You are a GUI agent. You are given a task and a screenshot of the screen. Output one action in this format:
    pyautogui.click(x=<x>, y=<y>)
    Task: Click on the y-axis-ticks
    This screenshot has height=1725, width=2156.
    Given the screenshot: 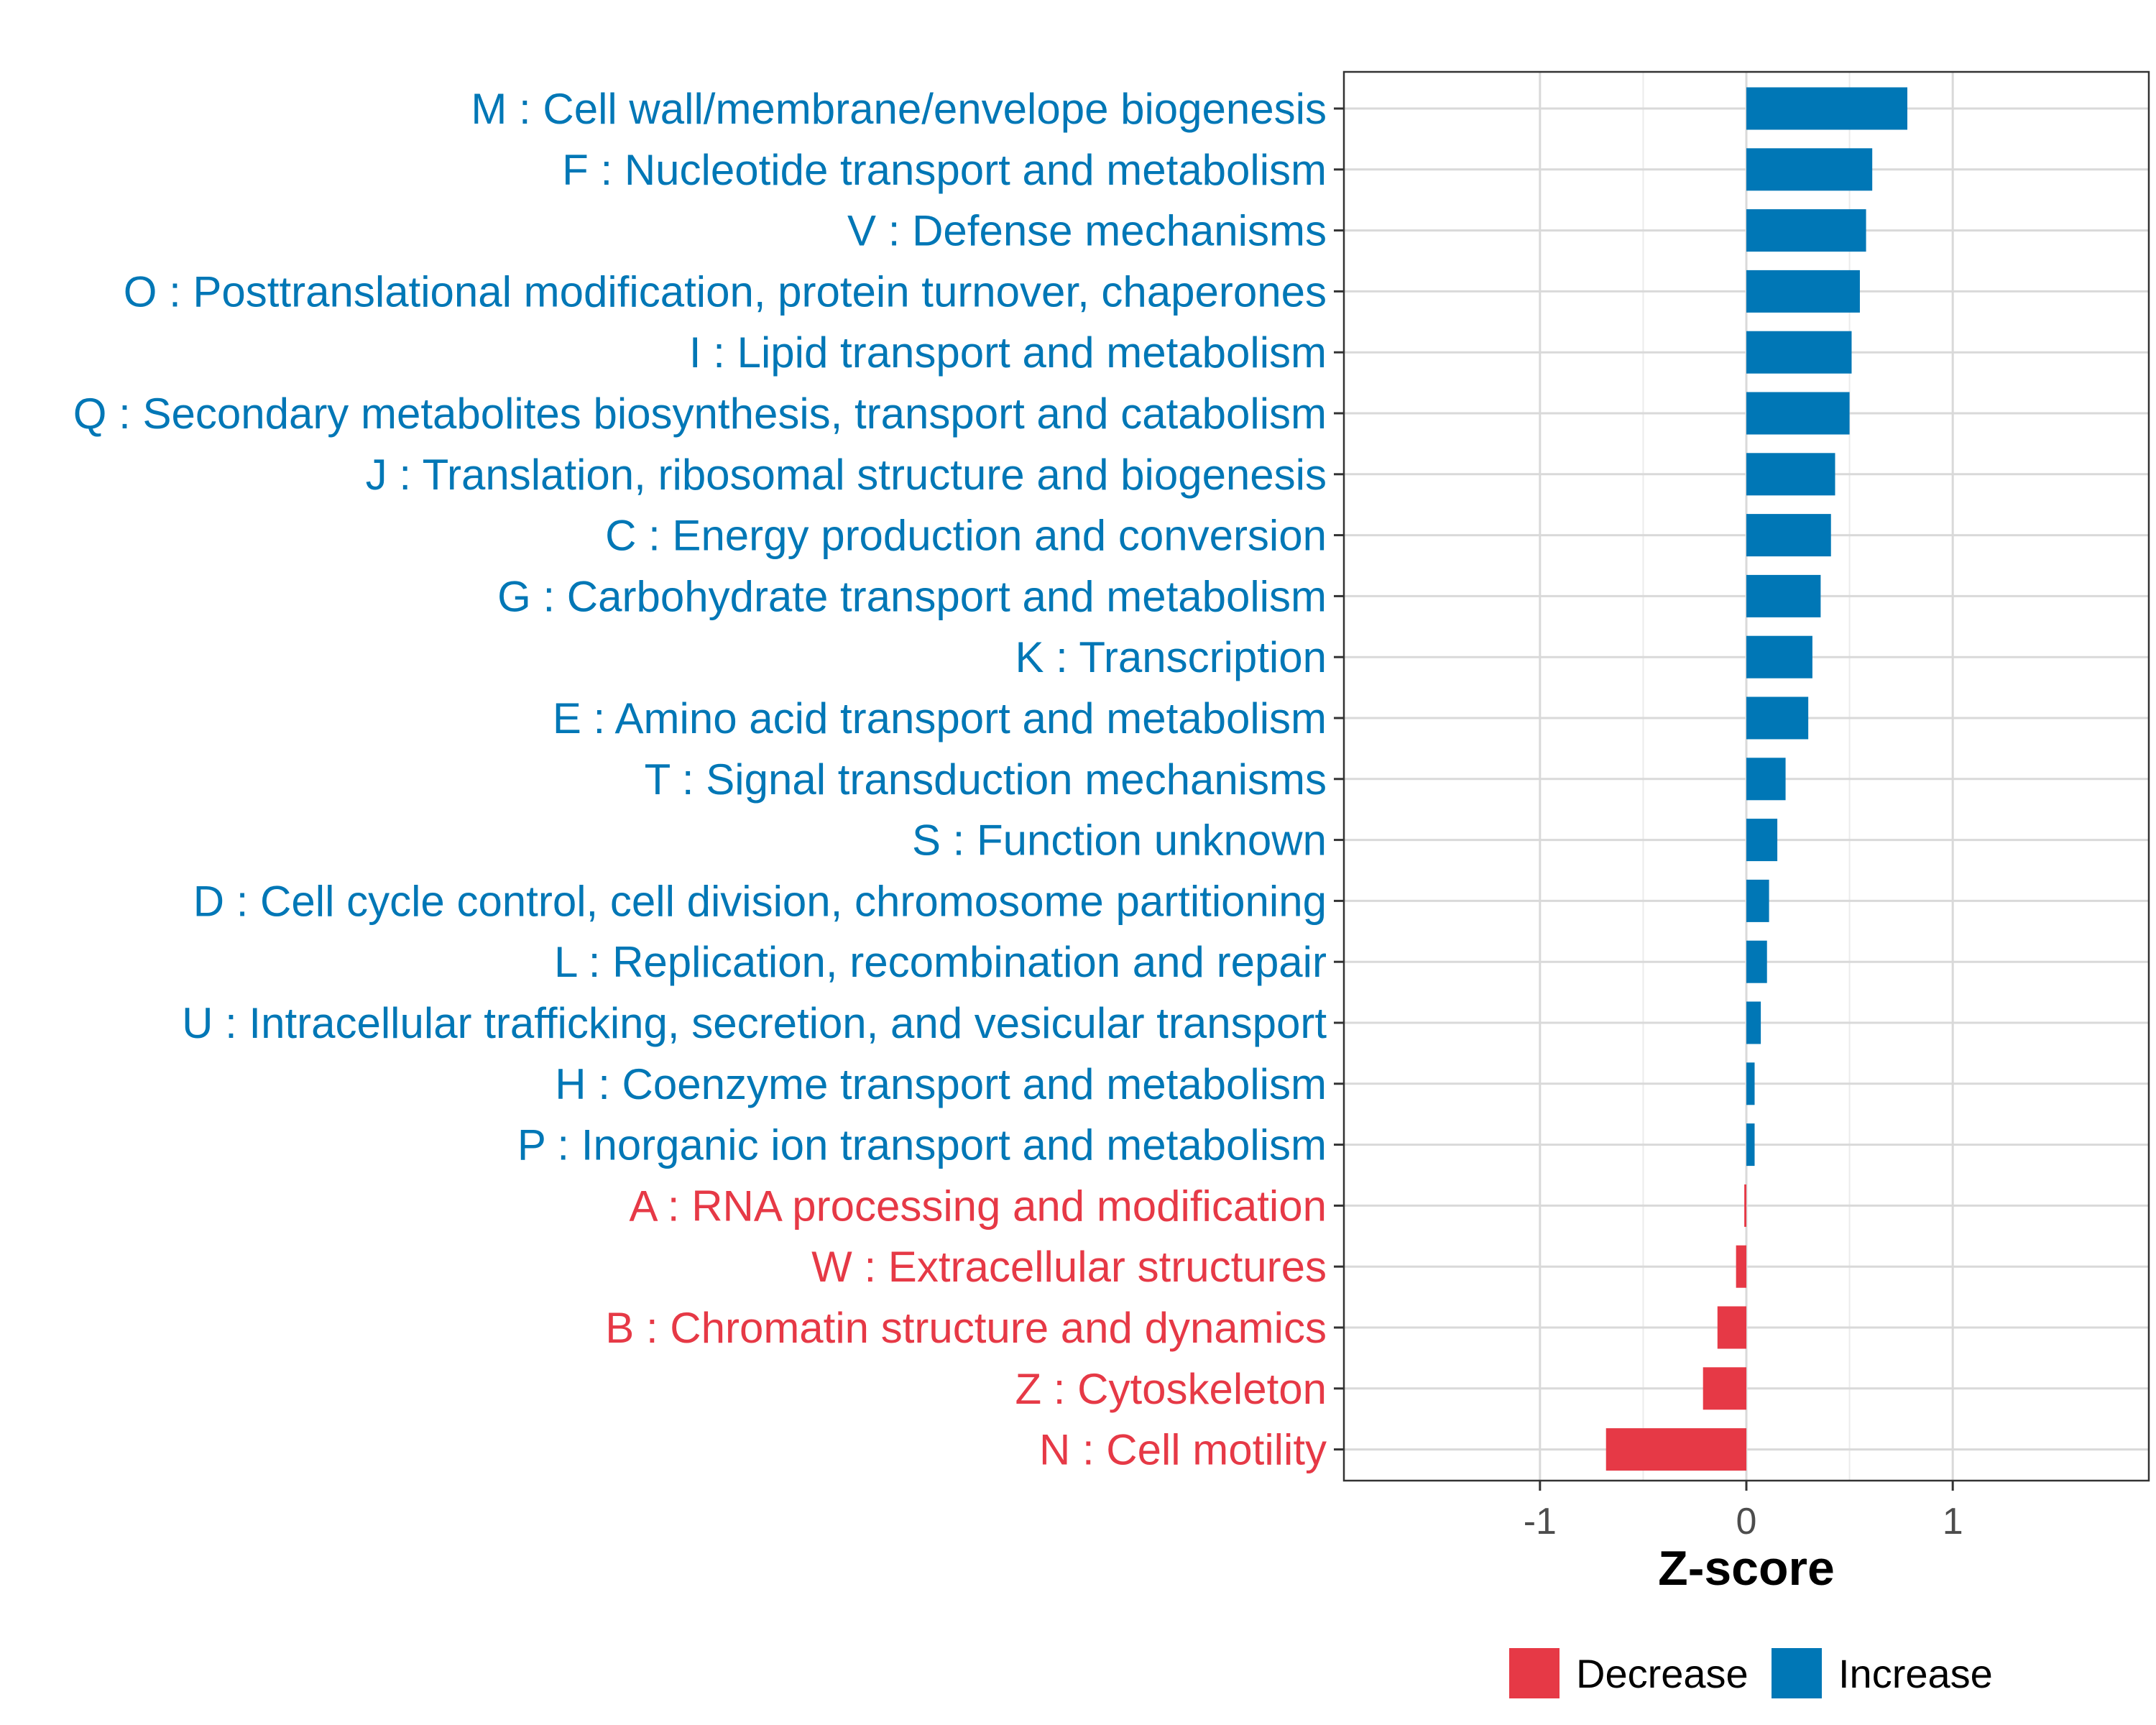 What is the action you would take?
    pyautogui.click(x=1339, y=779)
    